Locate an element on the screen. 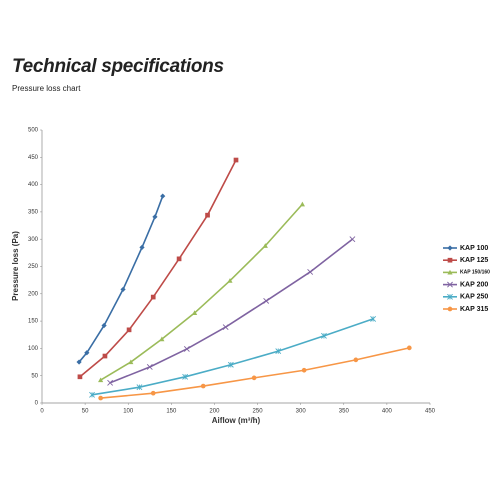 Image resolution: width=500 pixels, height=500 pixels. y-axis-label: Pressure loss (Pa) is located at coordinates (15, 266).